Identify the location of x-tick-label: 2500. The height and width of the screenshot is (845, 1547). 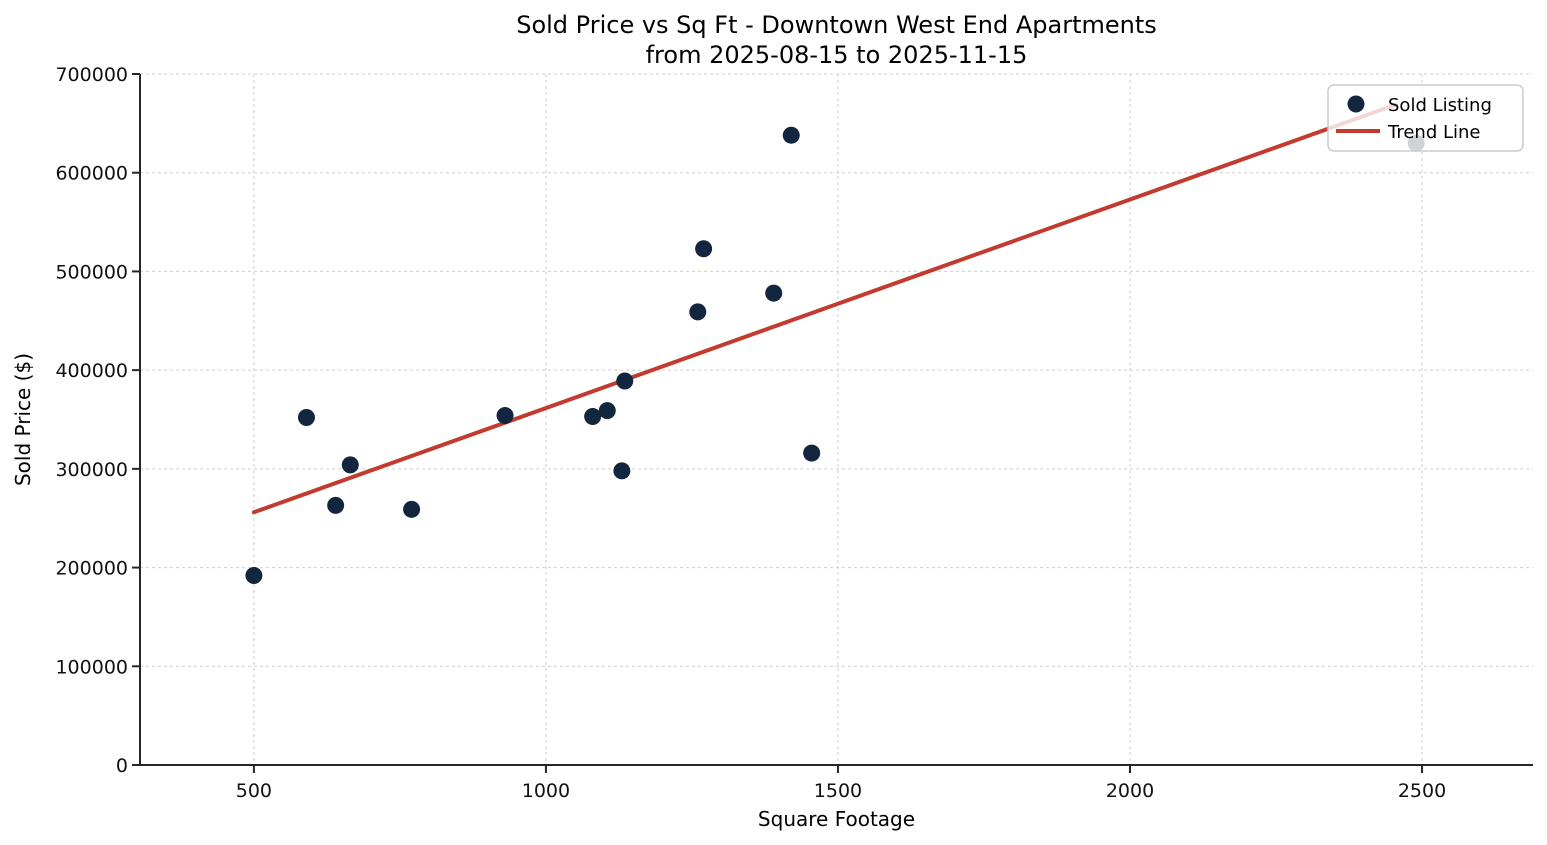
(1422, 791).